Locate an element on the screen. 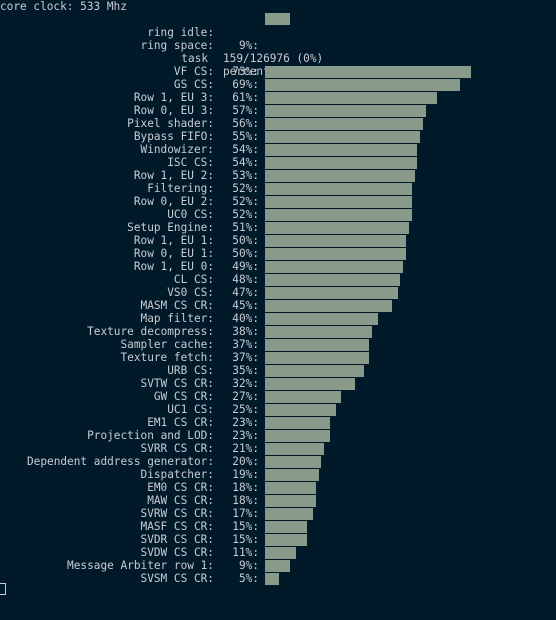 This screenshot has height=620, width=556. task-row: Message Arbiter row 1: 9%: is located at coordinates (278, 565).